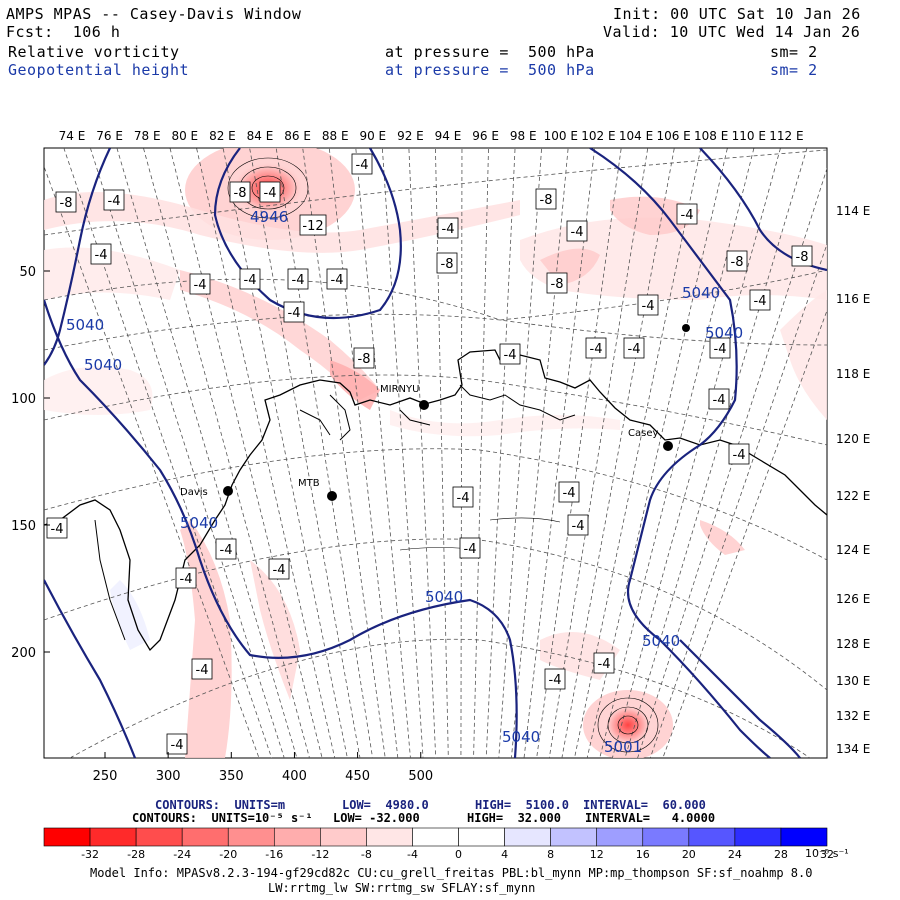  What do you see at coordinates (263, 768) in the screenshot?
I see `x-axis-ticks: 250 300 350 400 450 500` at bounding box center [263, 768].